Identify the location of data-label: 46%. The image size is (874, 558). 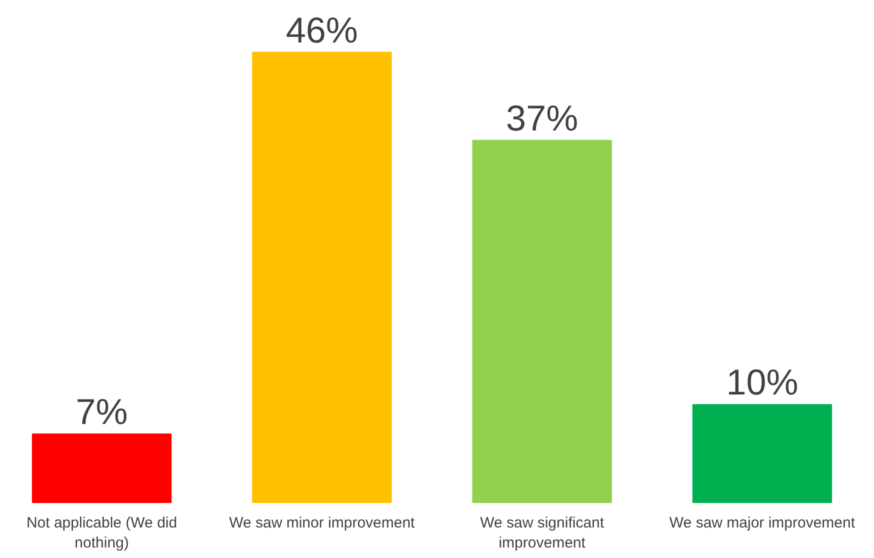
(322, 29).